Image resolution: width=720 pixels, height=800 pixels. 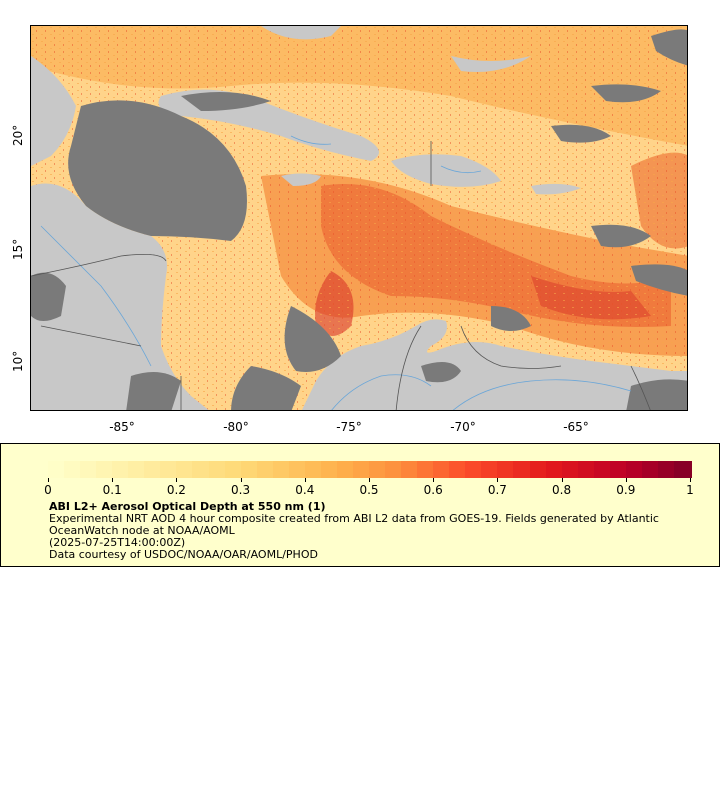 I want to click on colorbar-tick-label: 0, so click(x=48, y=490).